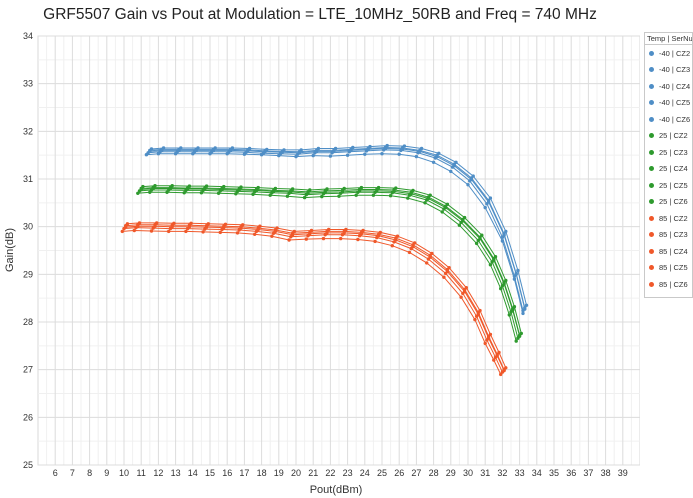  Describe the element at coordinates (675, 103) in the screenshot. I see `legend-label: -40 | CZ5` at that location.